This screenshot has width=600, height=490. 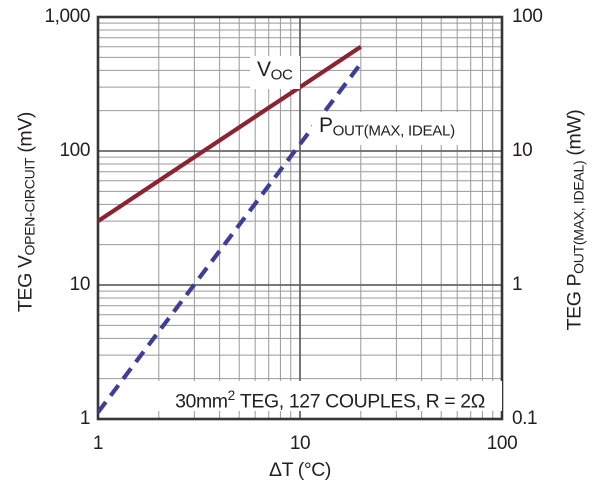 I want to click on y-right-title-base: TEG P, so click(x=574, y=302).